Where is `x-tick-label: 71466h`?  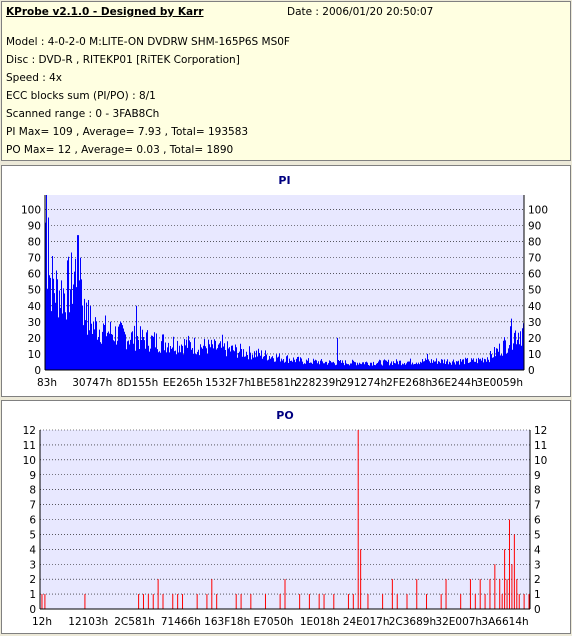
x-tick-label: 71466h is located at coordinates (181, 622).